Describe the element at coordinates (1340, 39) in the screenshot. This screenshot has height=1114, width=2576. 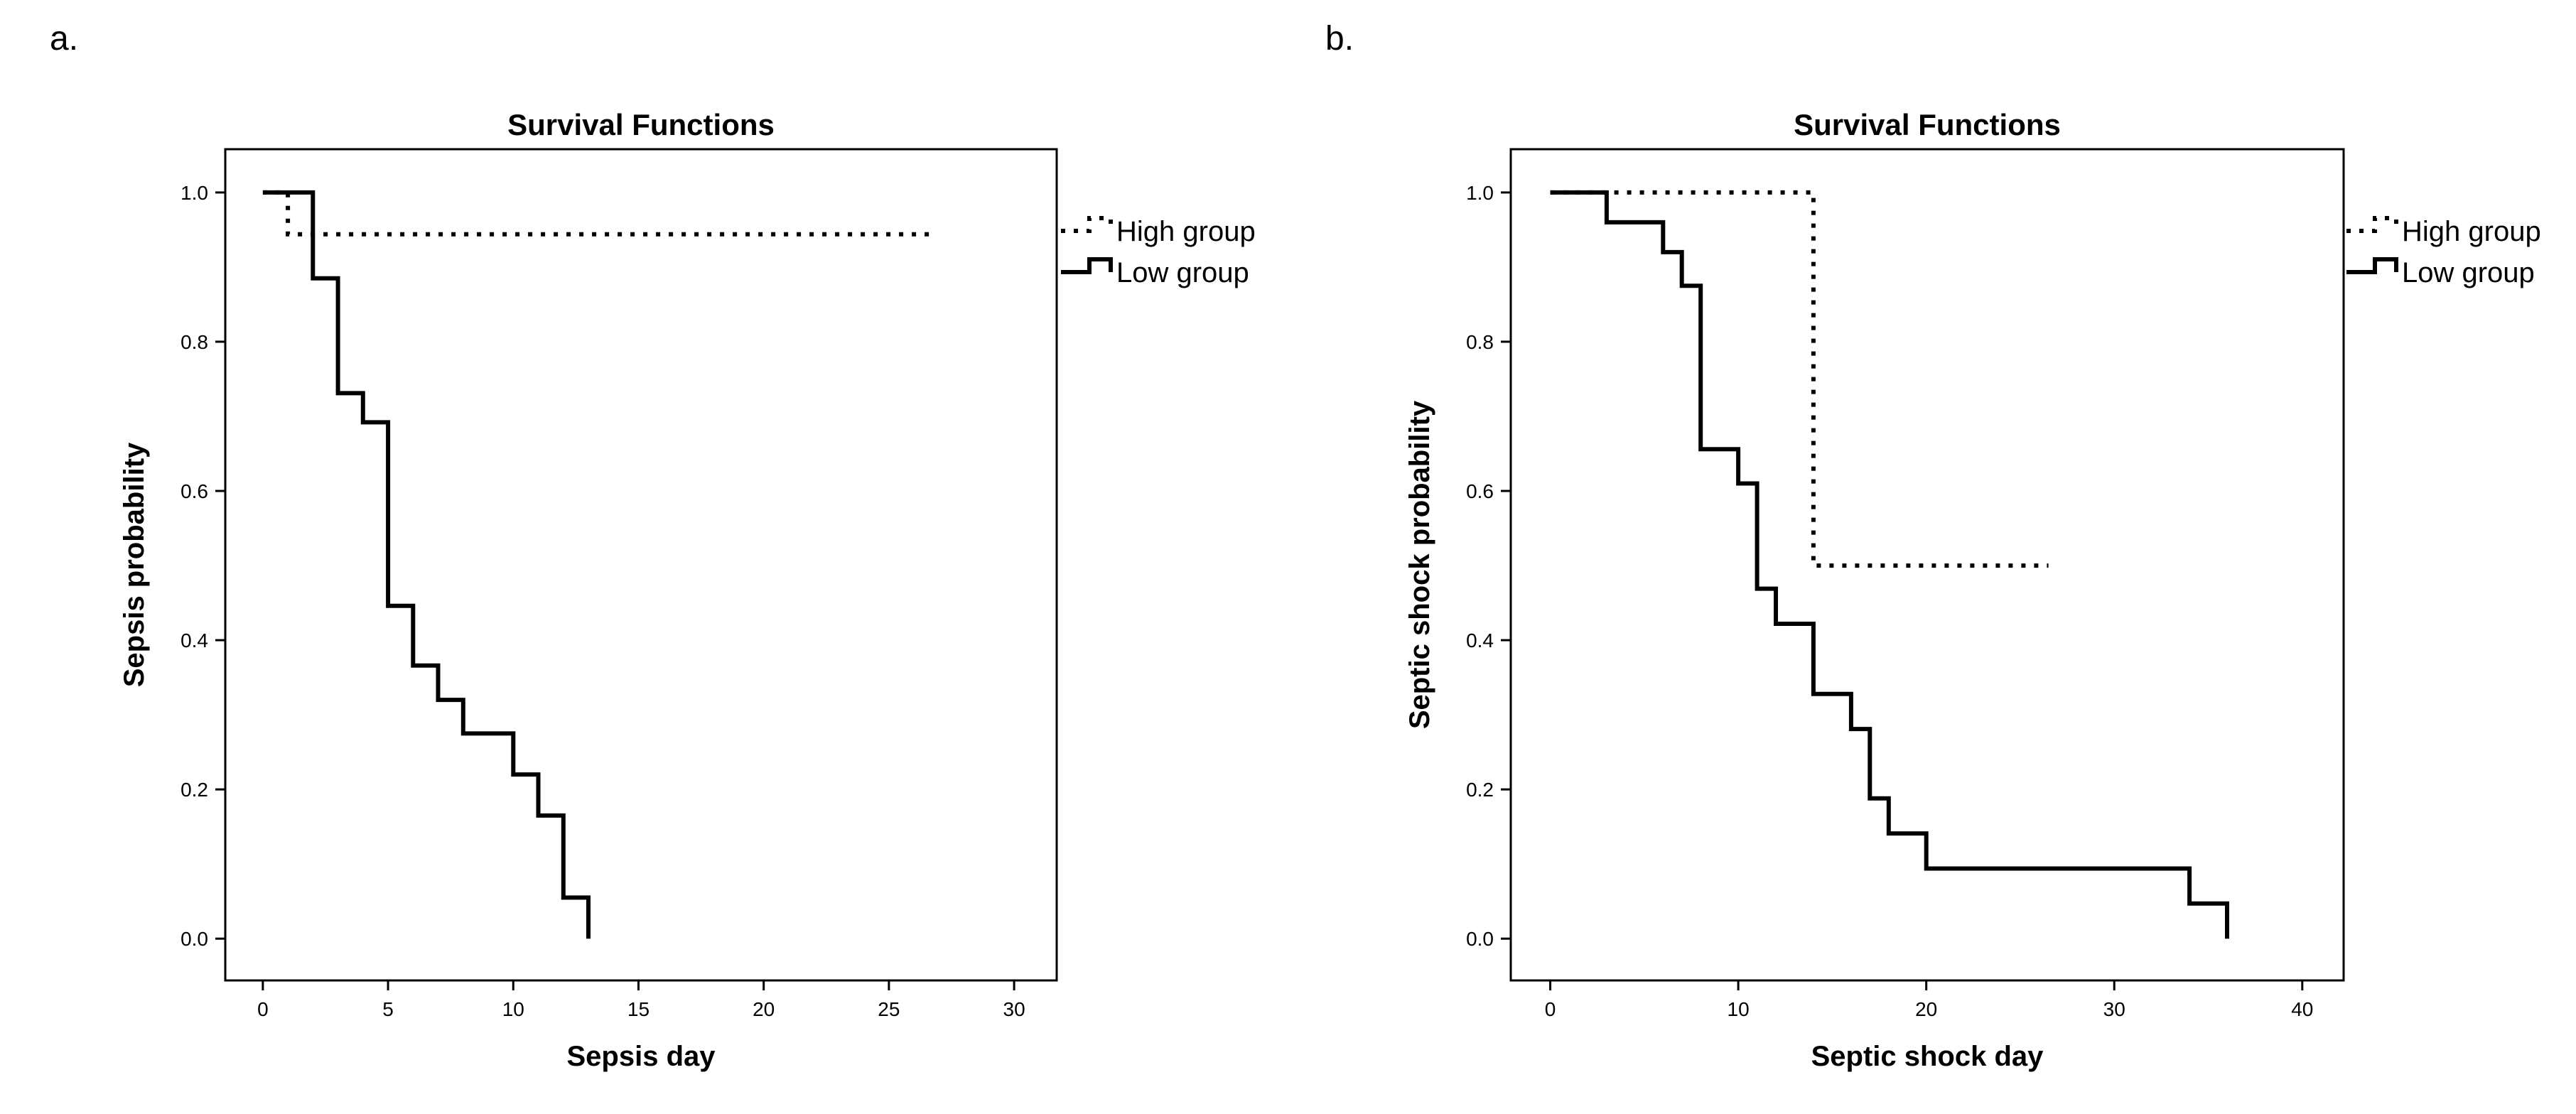
I see `panel-letter: b.` at that location.